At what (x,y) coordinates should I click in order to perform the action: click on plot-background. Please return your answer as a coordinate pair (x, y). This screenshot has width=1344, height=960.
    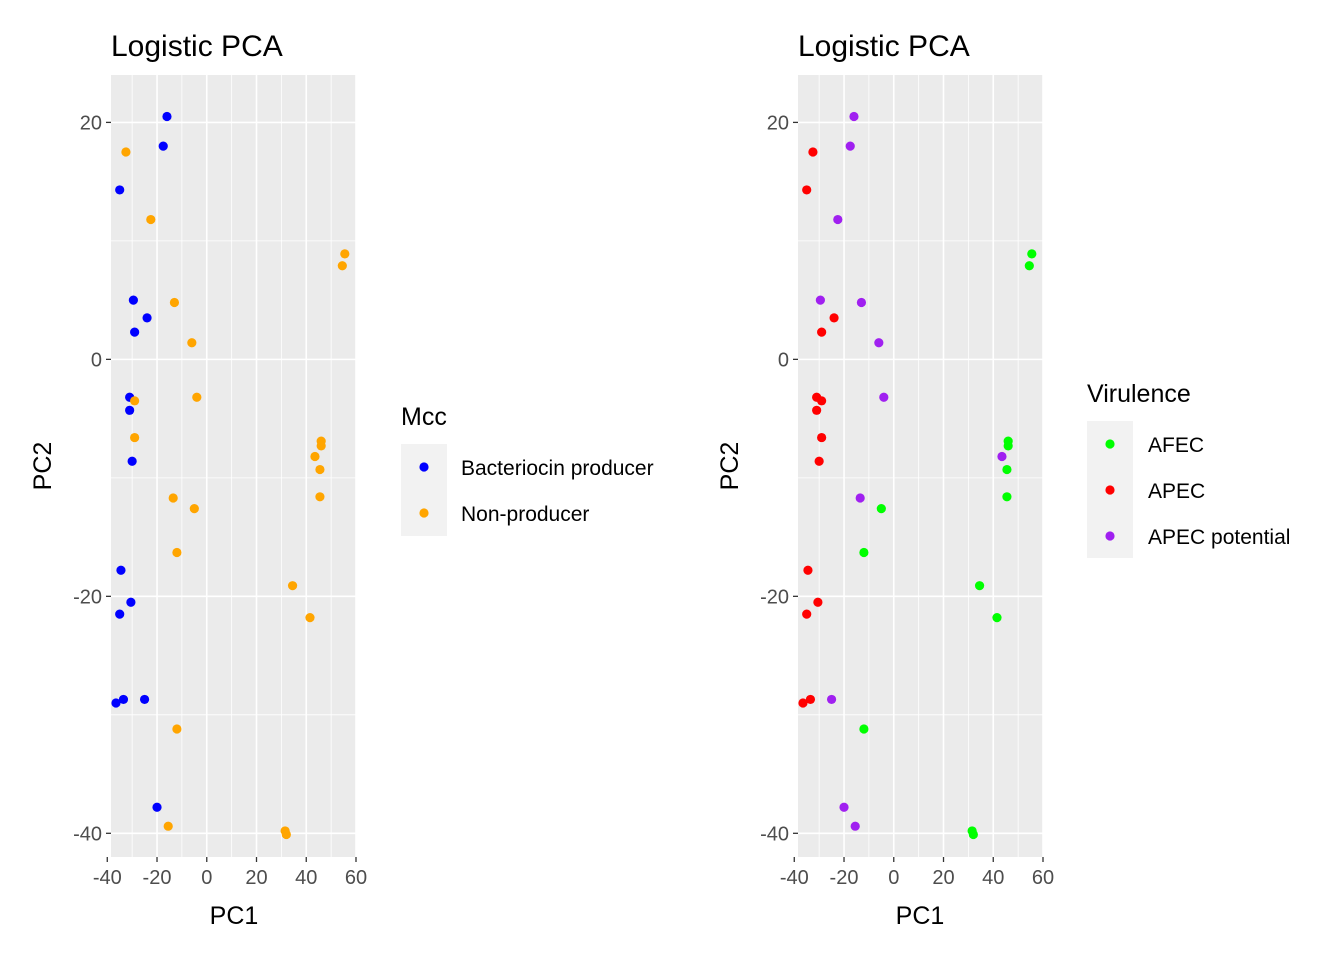
    Looking at the image, I should click on (233, 466).